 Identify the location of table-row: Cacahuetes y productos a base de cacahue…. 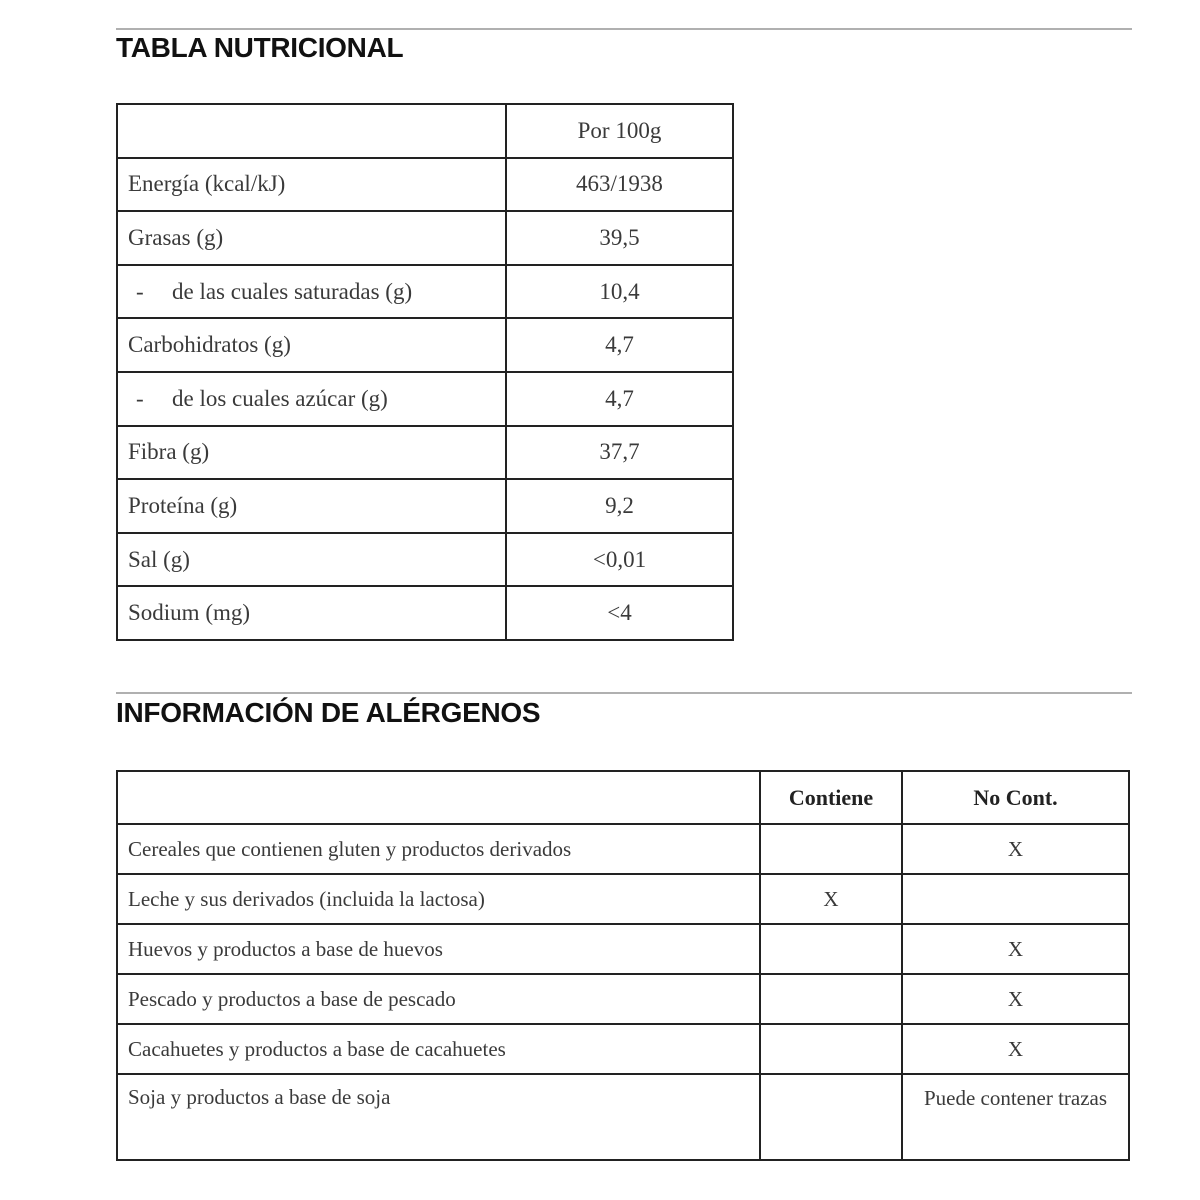
(623, 1049).